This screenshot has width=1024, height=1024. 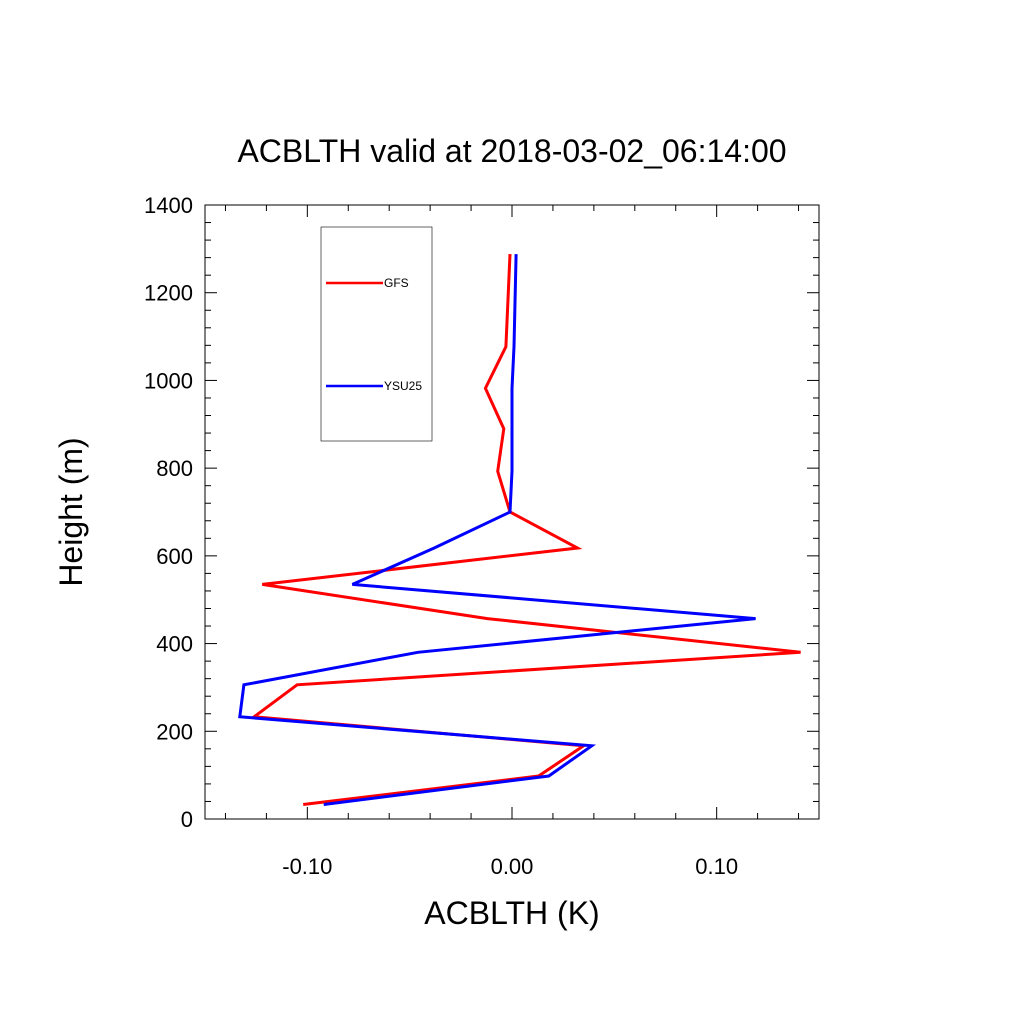 I want to click on y-tick-label: 200, so click(x=174, y=731).